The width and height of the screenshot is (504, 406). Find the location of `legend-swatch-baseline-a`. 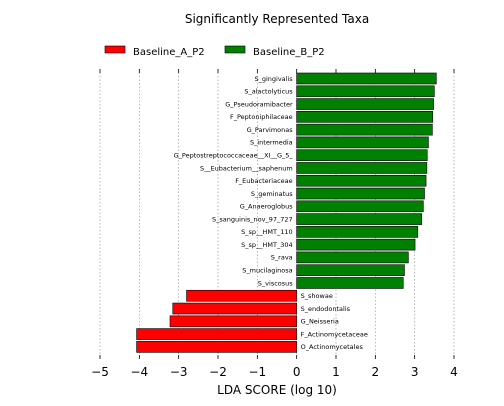

legend-swatch-baseline-a is located at coordinates (115, 49).